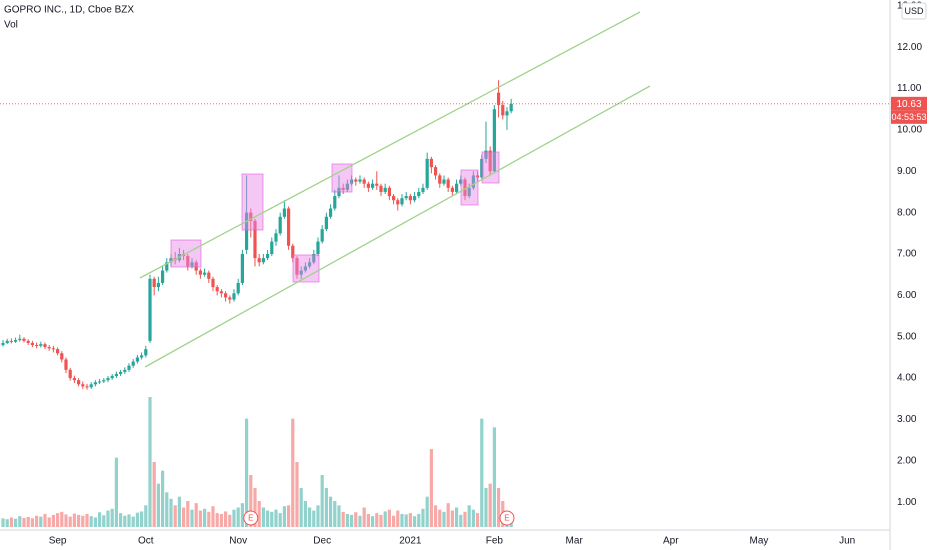 Image resolution: width=932 pixels, height=550 pixels. Describe the element at coordinates (907, 502) in the screenshot. I see `y-tick-label: 1.00` at that location.